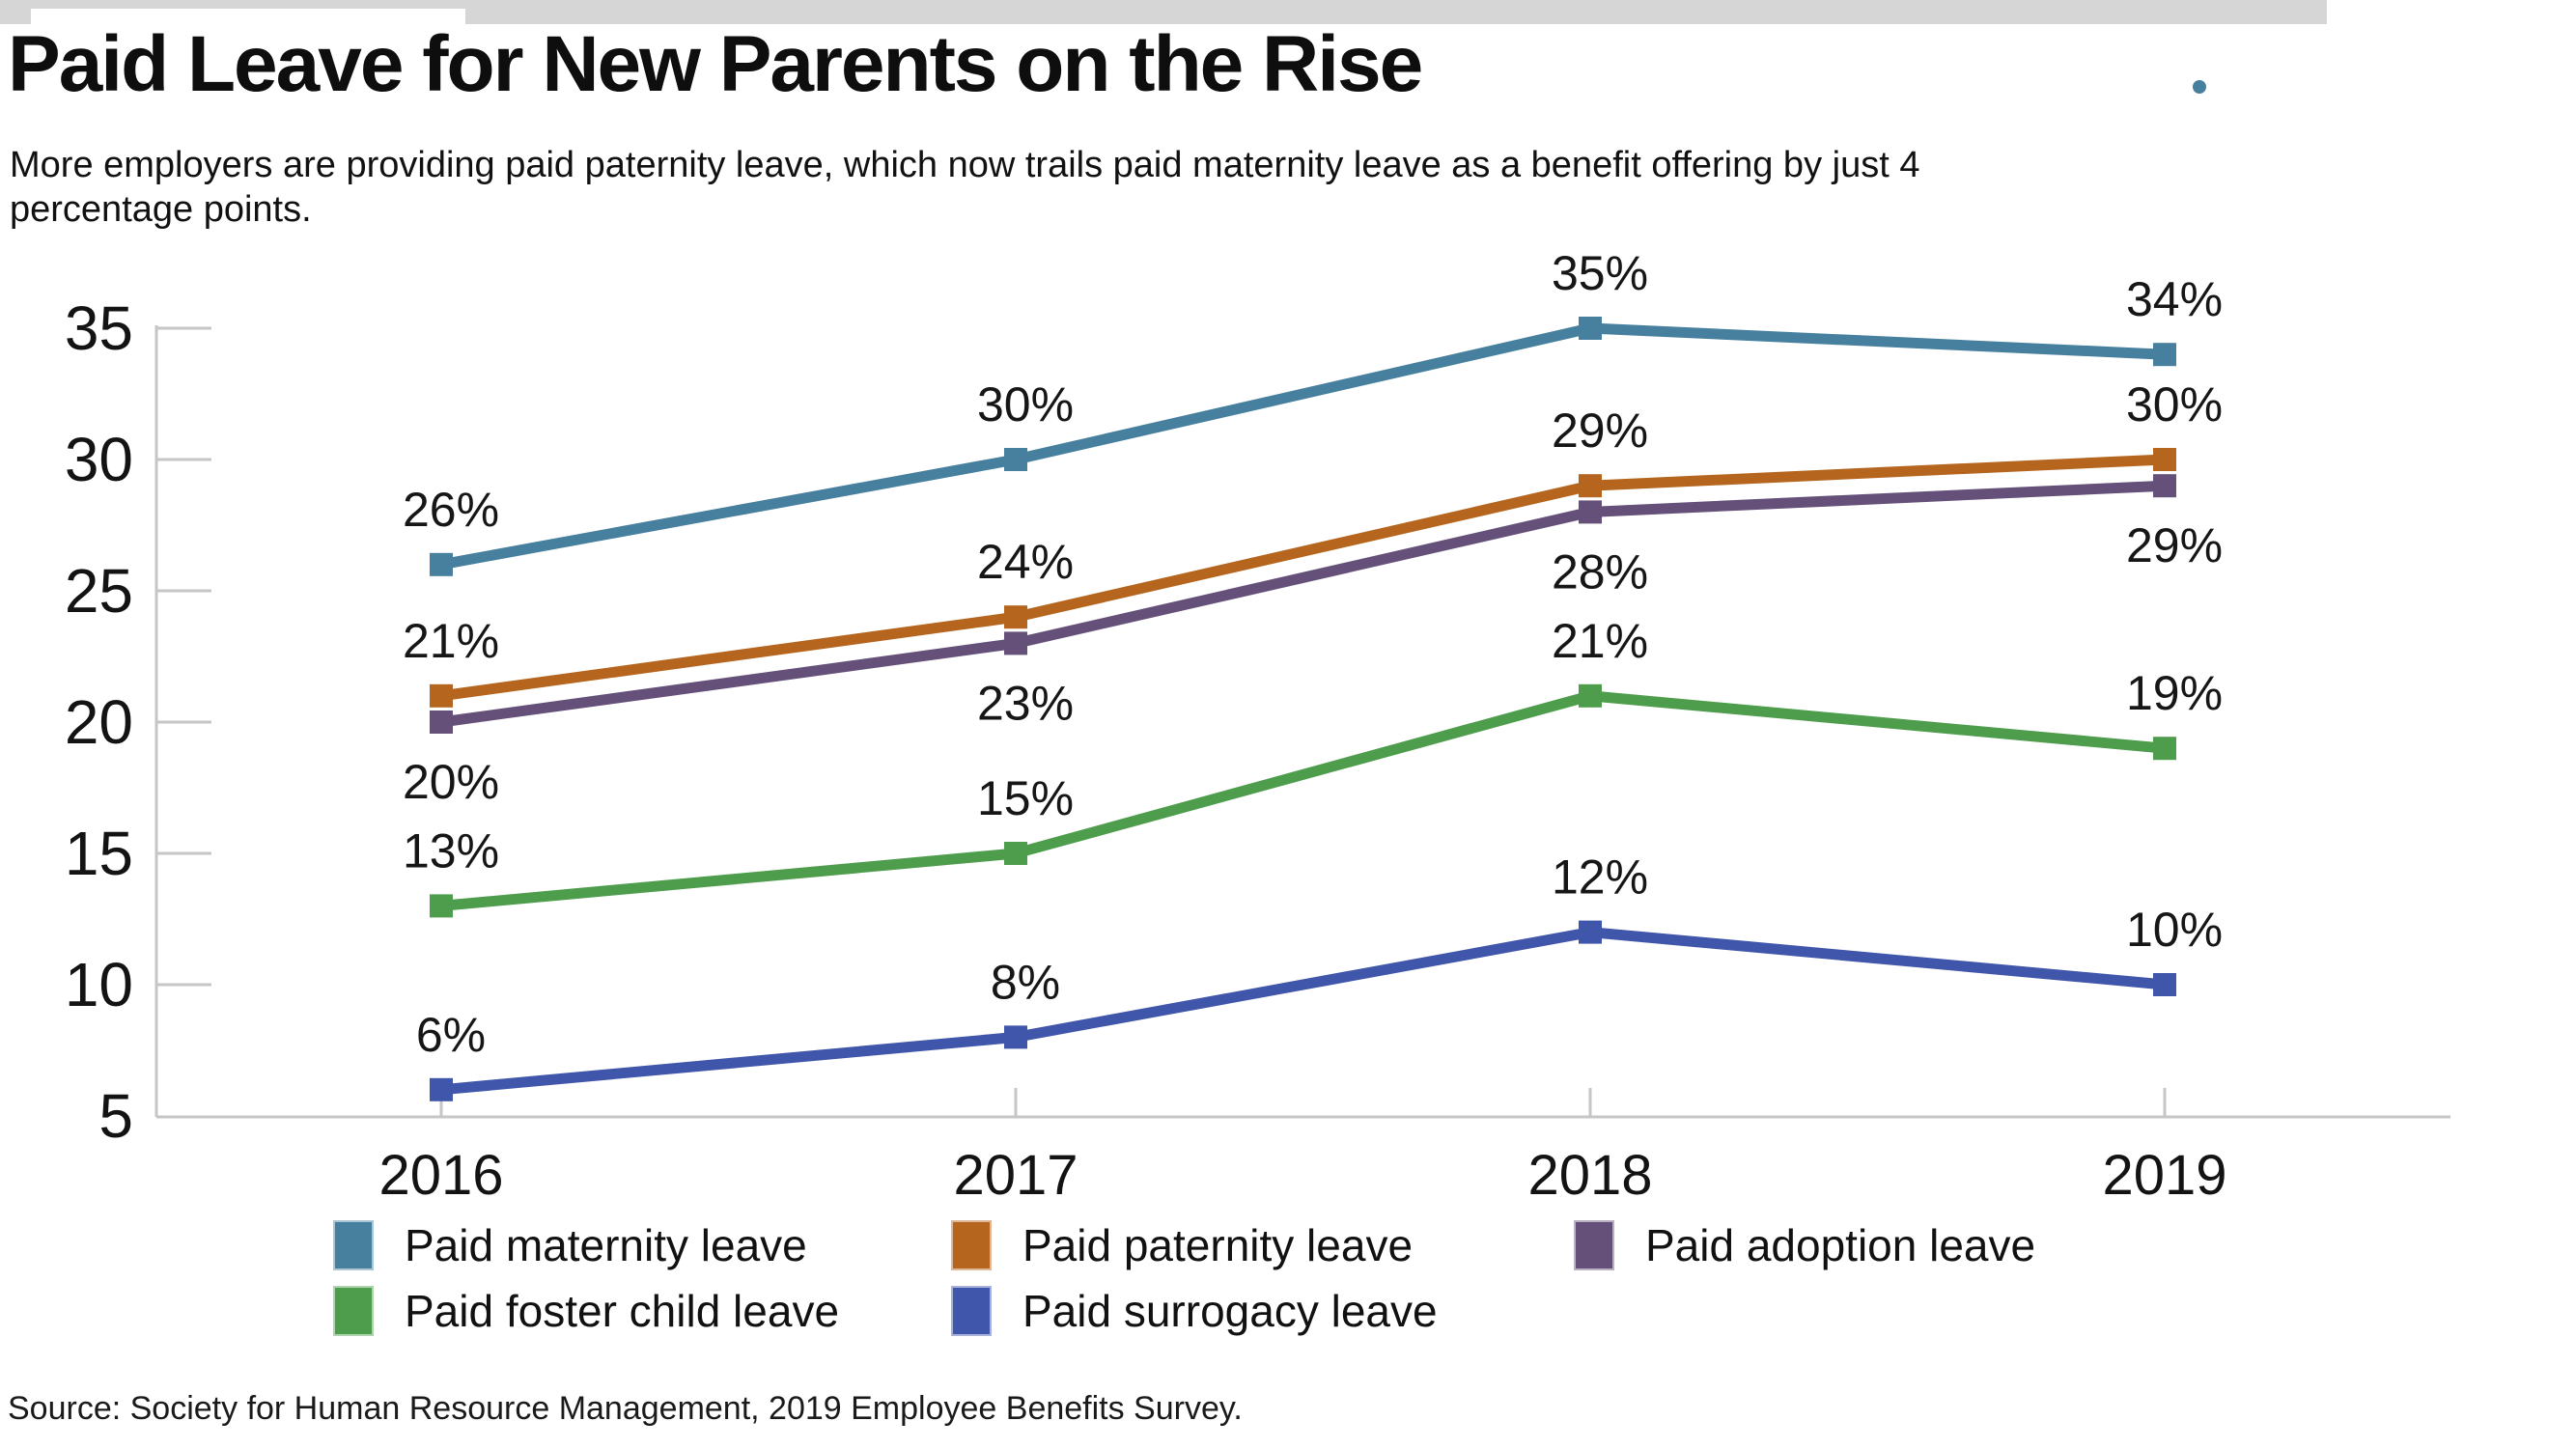  I want to click on data-label: 23%, so click(1025, 703).